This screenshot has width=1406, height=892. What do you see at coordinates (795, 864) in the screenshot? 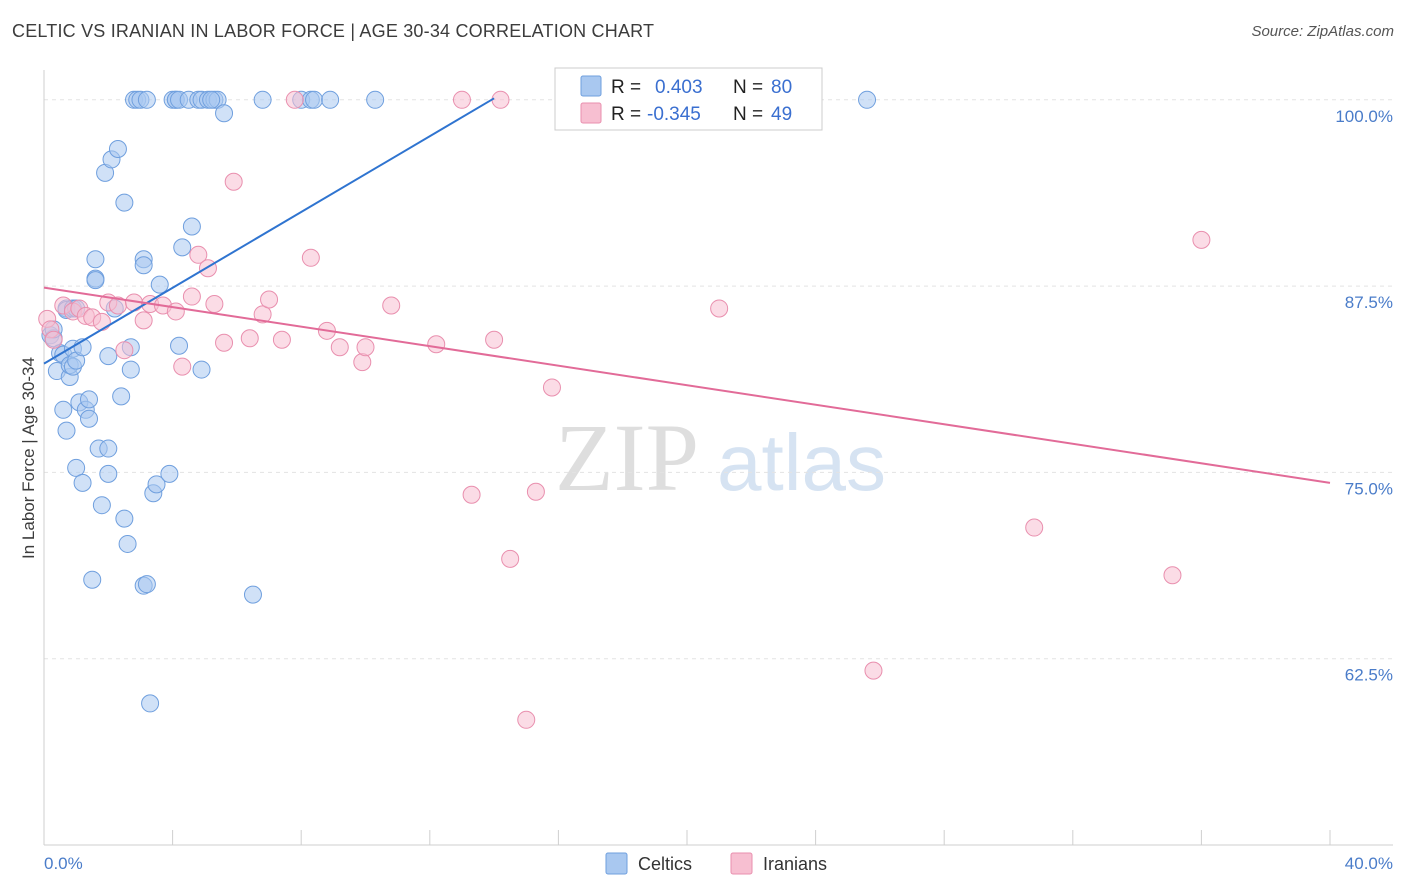
I see `bottom-legend-label-iranian: Iranians` at bounding box center [795, 864].